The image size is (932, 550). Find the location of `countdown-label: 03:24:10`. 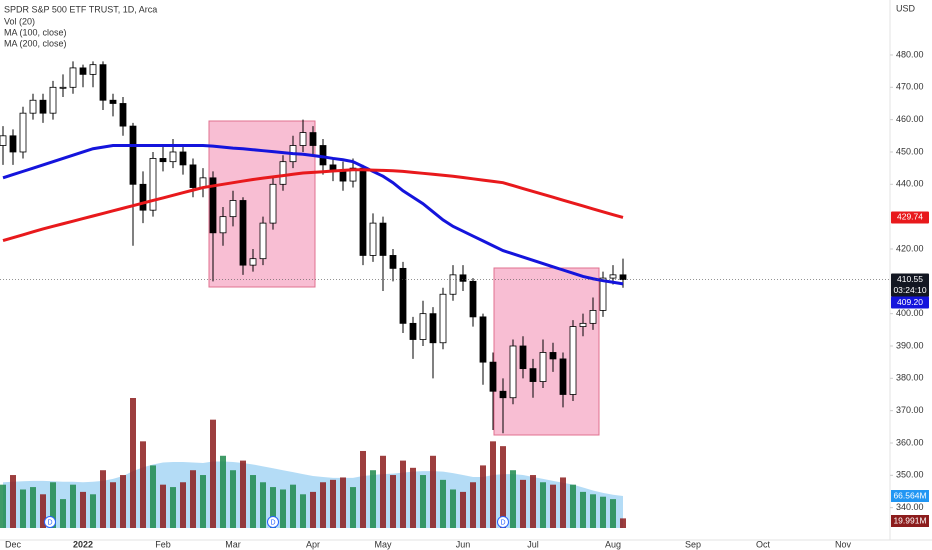

countdown-label: 03:24:10 is located at coordinates (909, 290).